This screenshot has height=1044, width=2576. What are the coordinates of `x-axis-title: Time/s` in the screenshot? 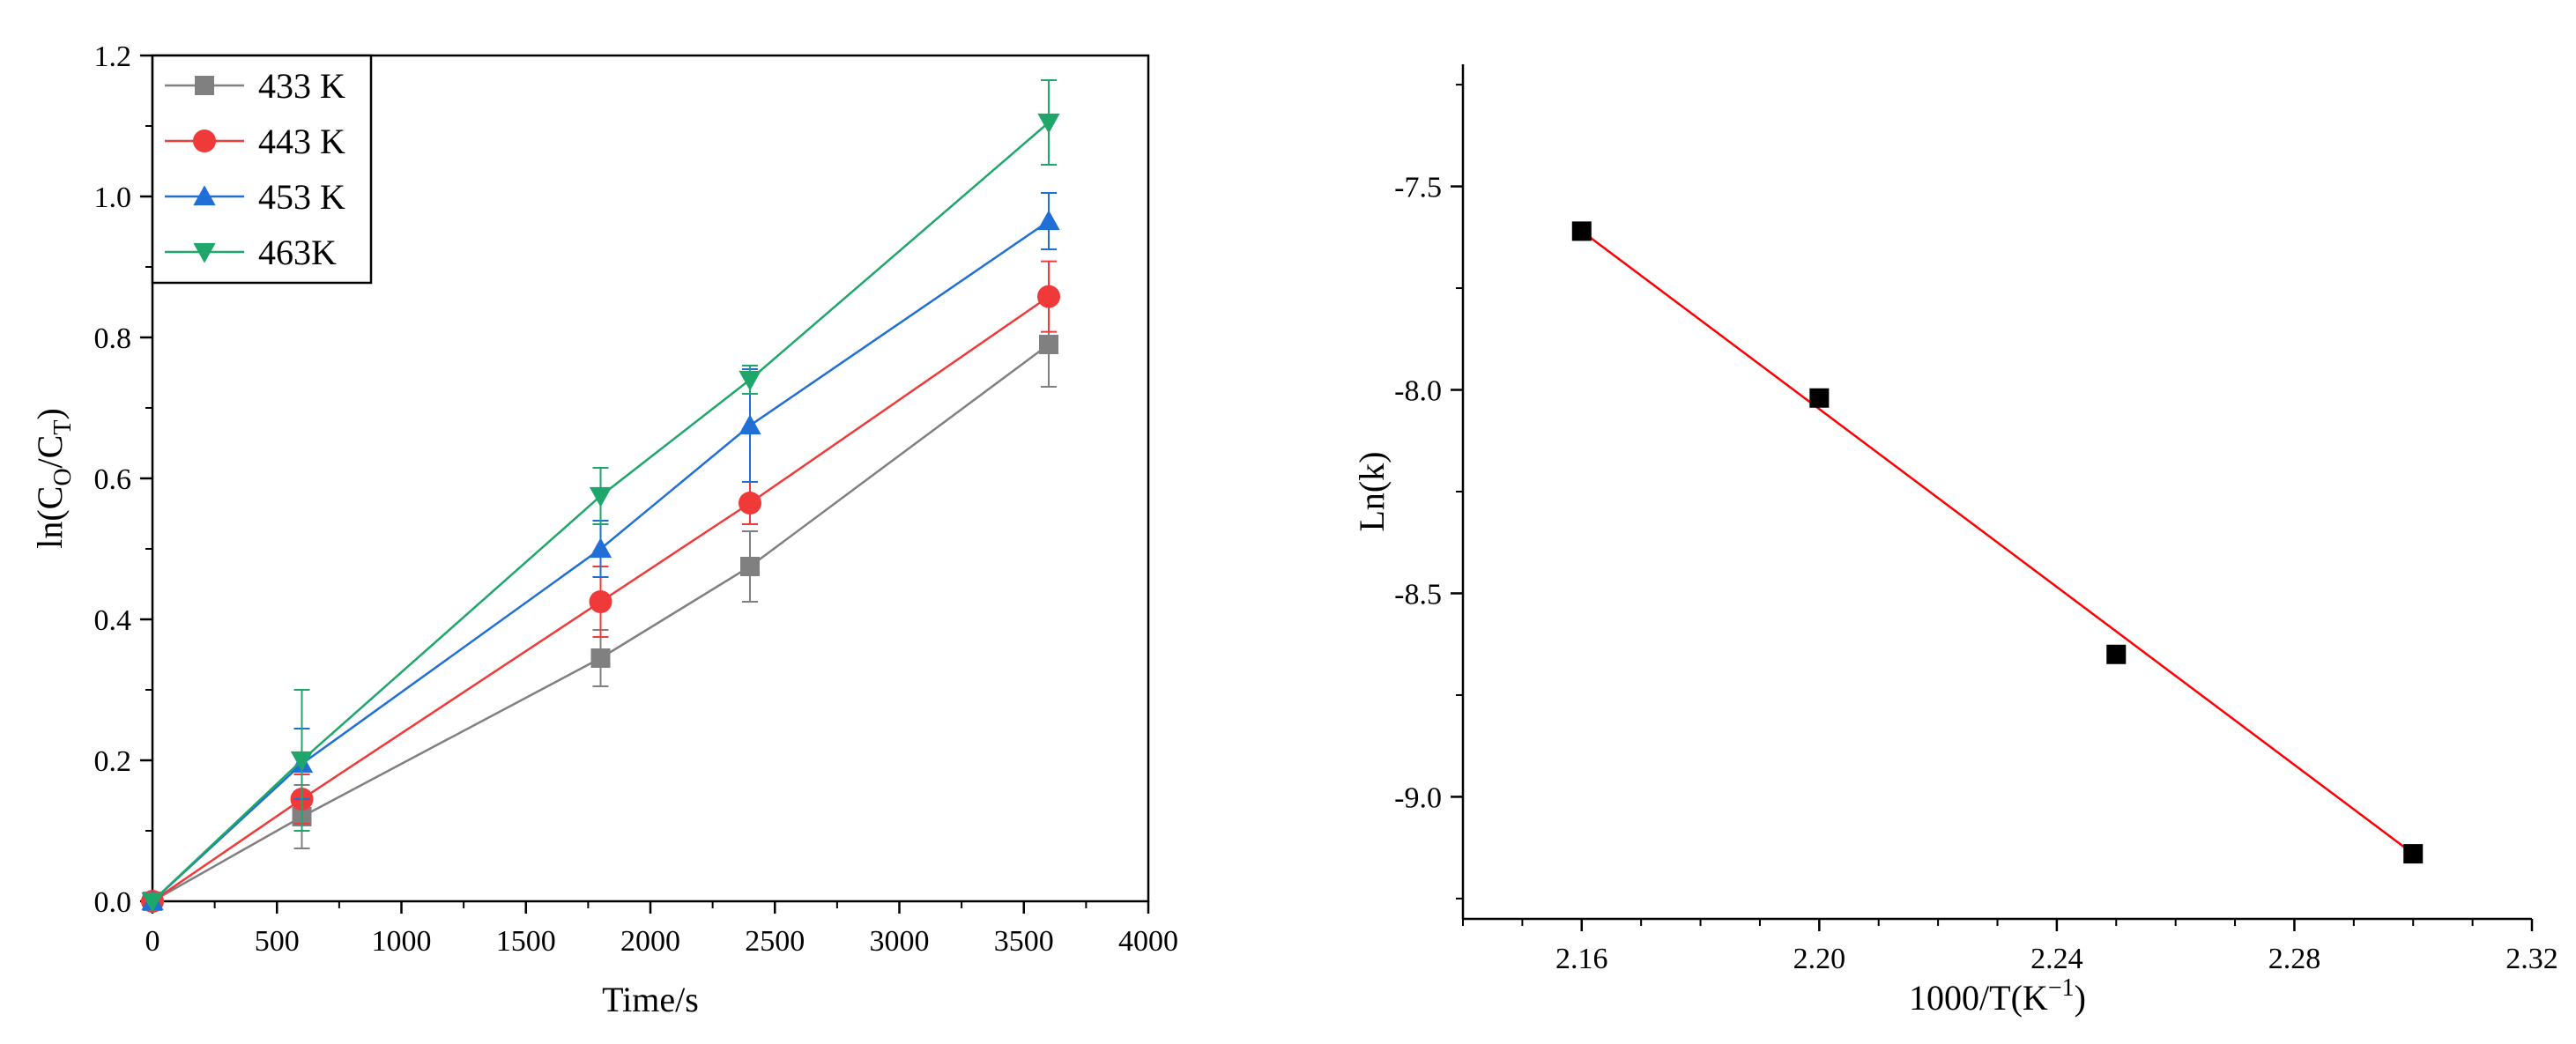 It's located at (650, 999).